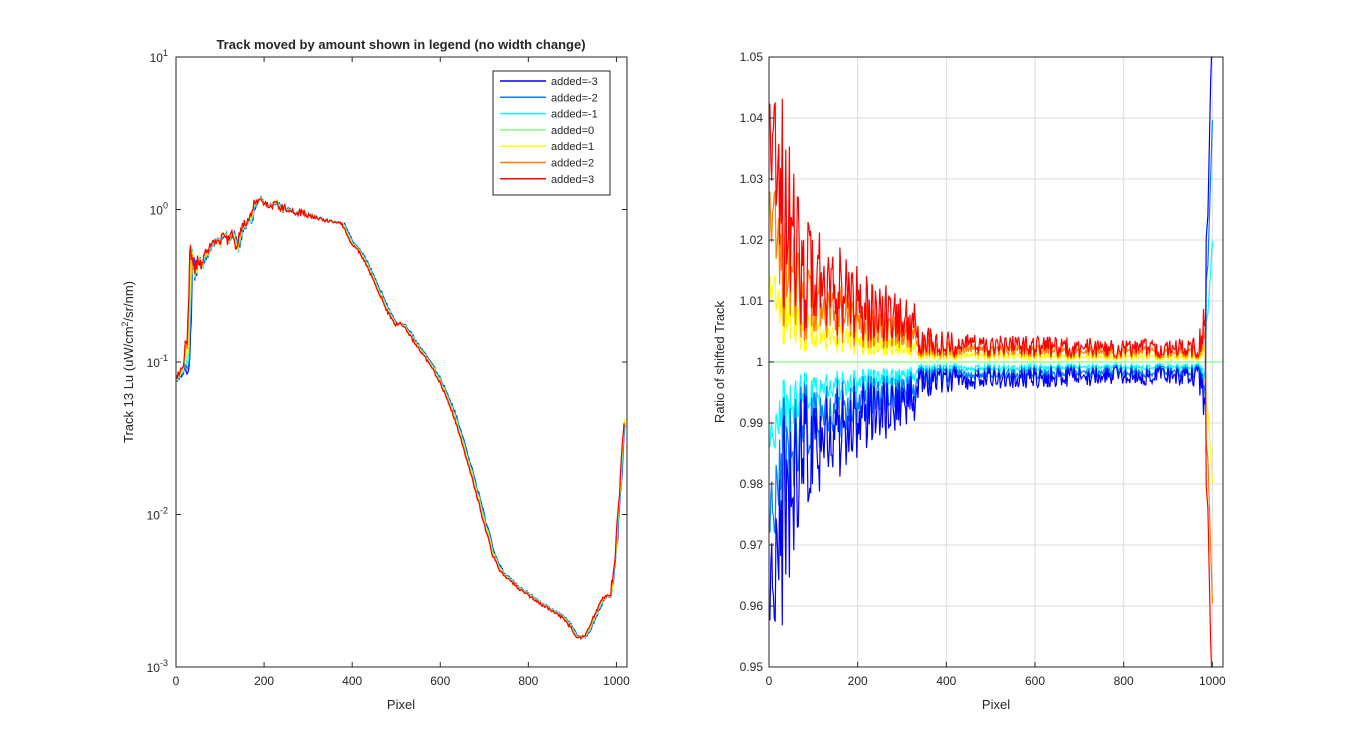 The width and height of the screenshot is (1350, 750). I want to click on left-x-tick-label: 1000, so click(616, 681).